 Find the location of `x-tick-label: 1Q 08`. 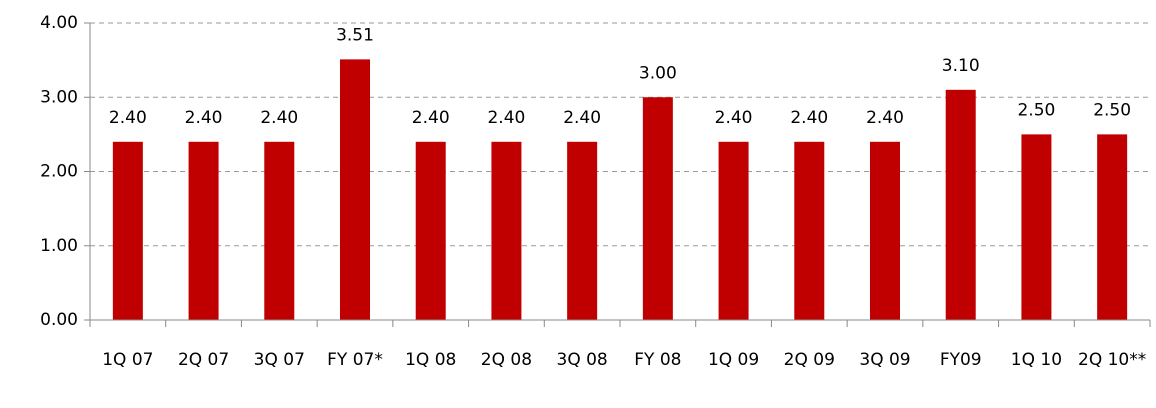

x-tick-label: 1Q 08 is located at coordinates (430, 360).